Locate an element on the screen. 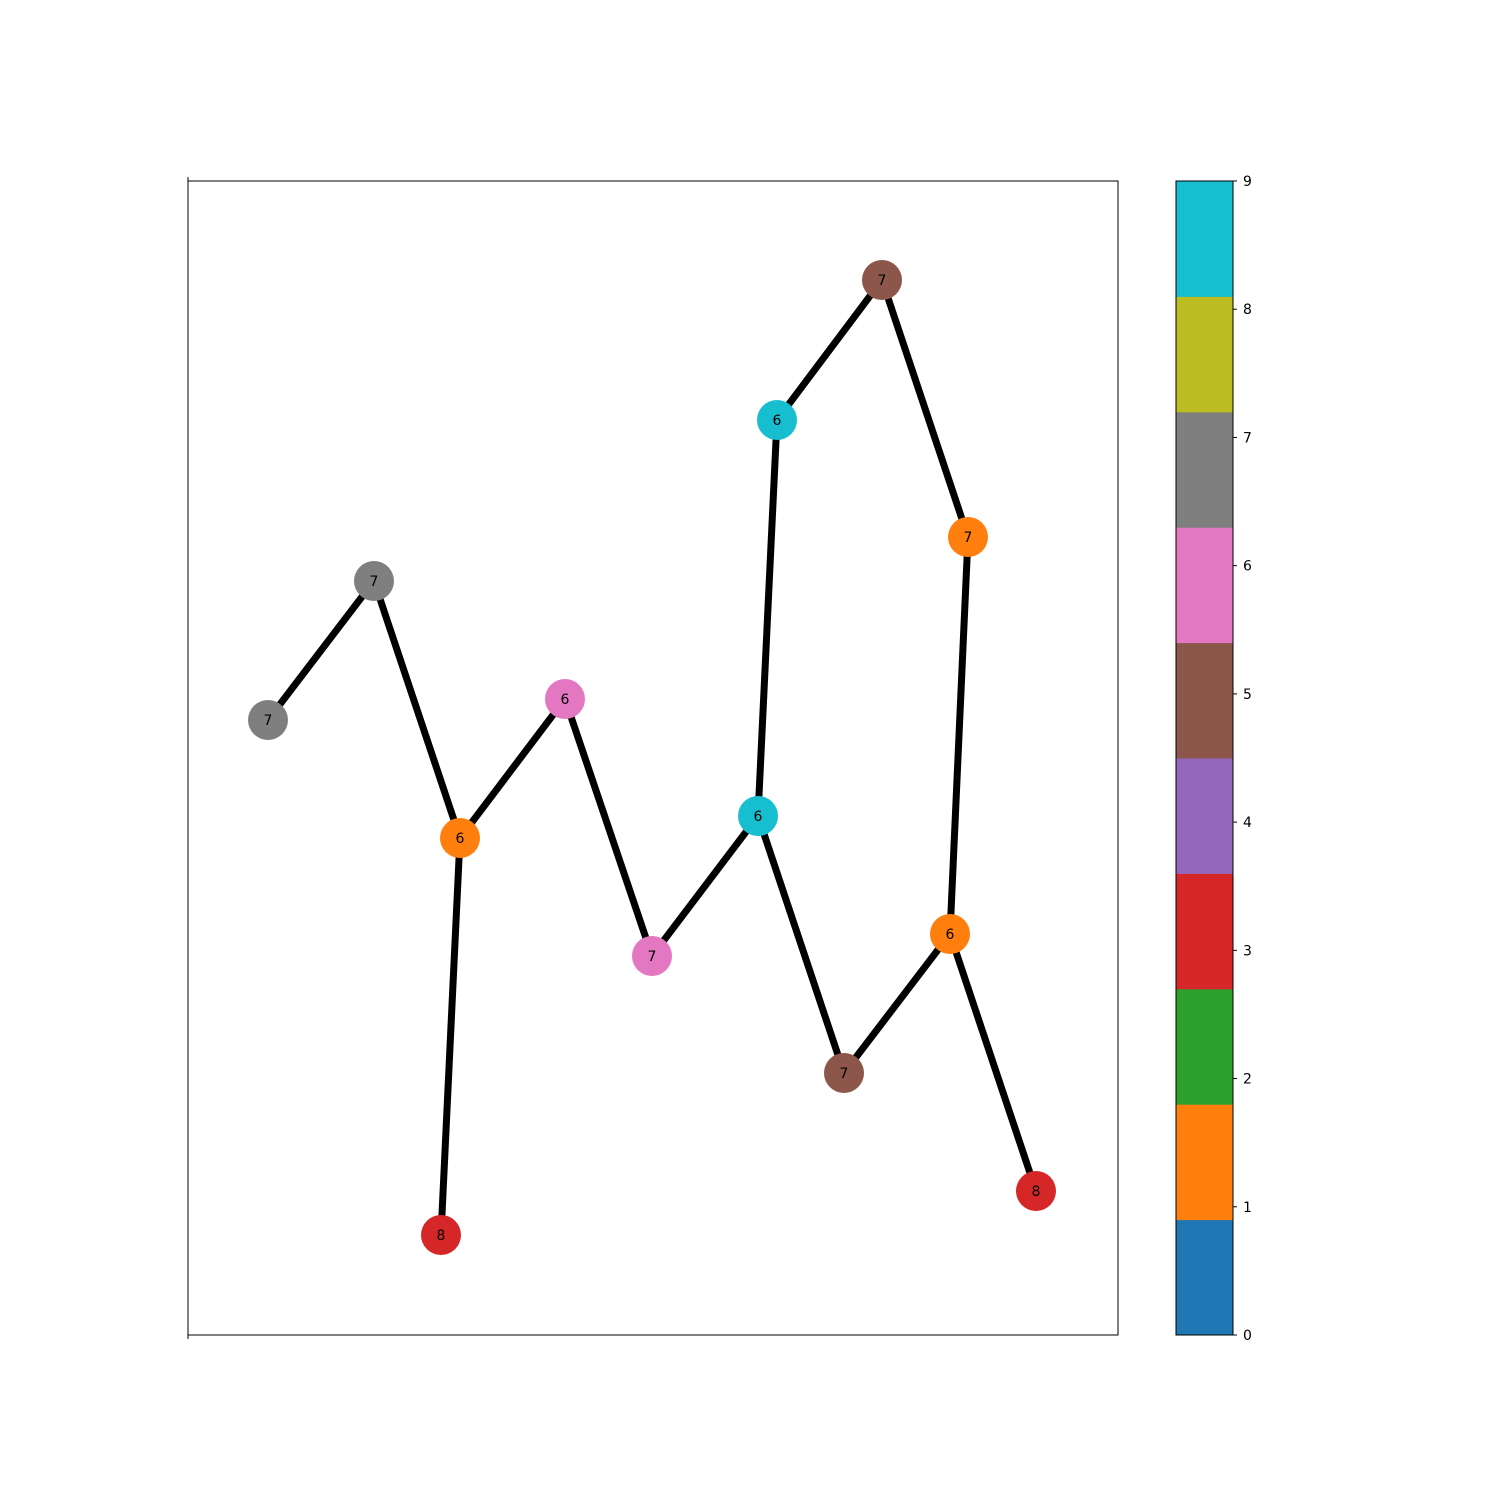 The width and height of the screenshot is (1500, 1500). colorbar-frame is located at coordinates (1204, 758).